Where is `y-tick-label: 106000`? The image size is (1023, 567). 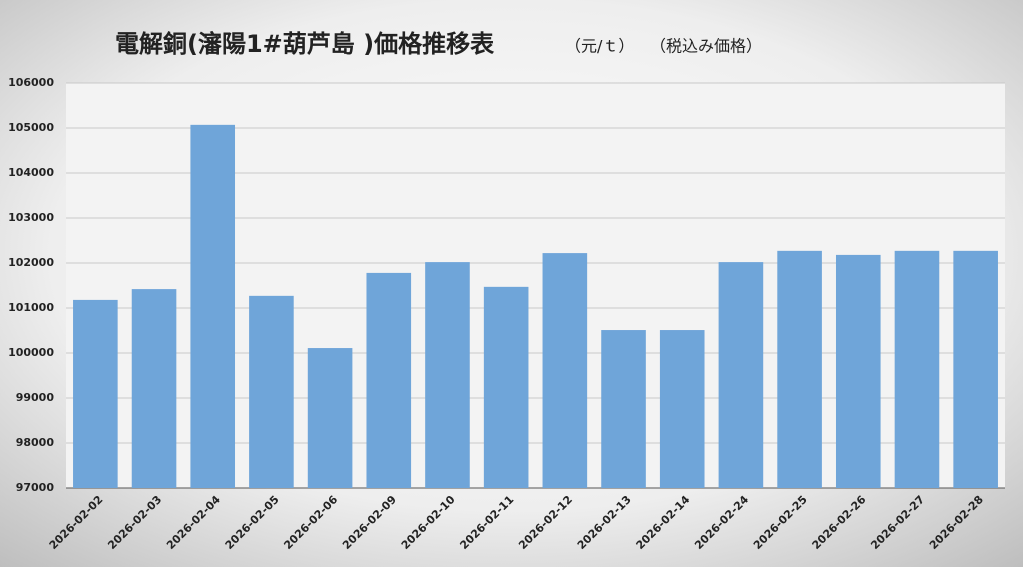 y-tick-label: 106000 is located at coordinates (31, 82).